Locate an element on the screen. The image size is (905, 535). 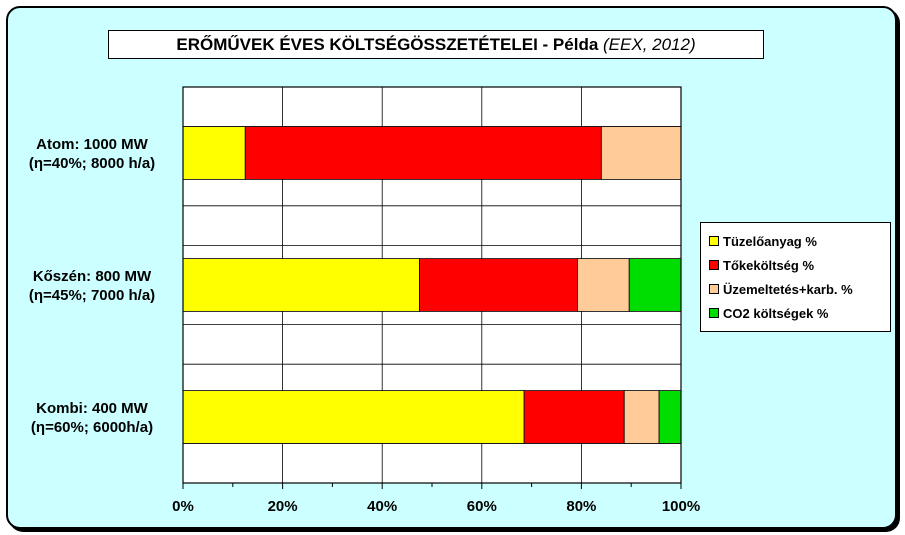
x-axis-tick-label: 60% is located at coordinates (482, 506).